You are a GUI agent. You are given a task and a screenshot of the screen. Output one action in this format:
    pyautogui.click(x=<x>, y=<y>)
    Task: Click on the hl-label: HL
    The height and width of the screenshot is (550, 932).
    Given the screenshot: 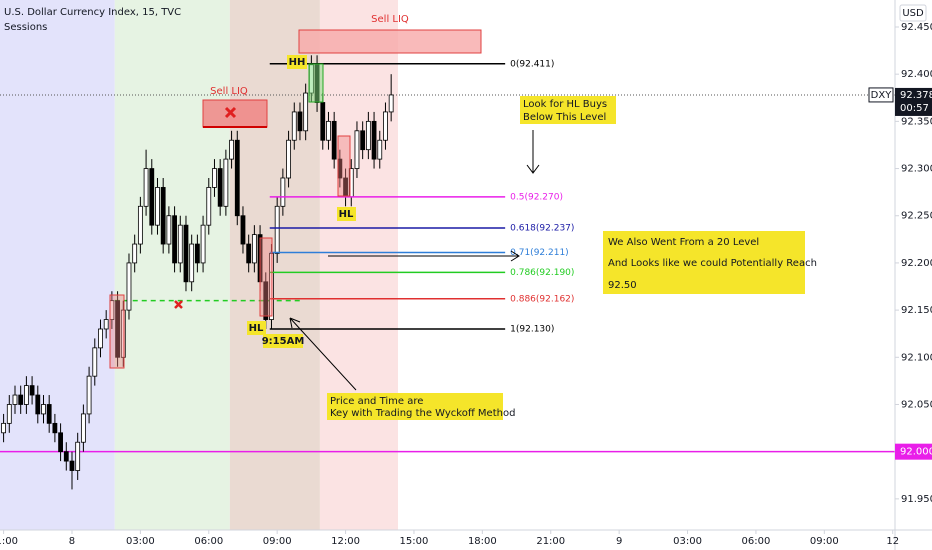 What is the action you would take?
    pyautogui.click(x=256, y=328)
    